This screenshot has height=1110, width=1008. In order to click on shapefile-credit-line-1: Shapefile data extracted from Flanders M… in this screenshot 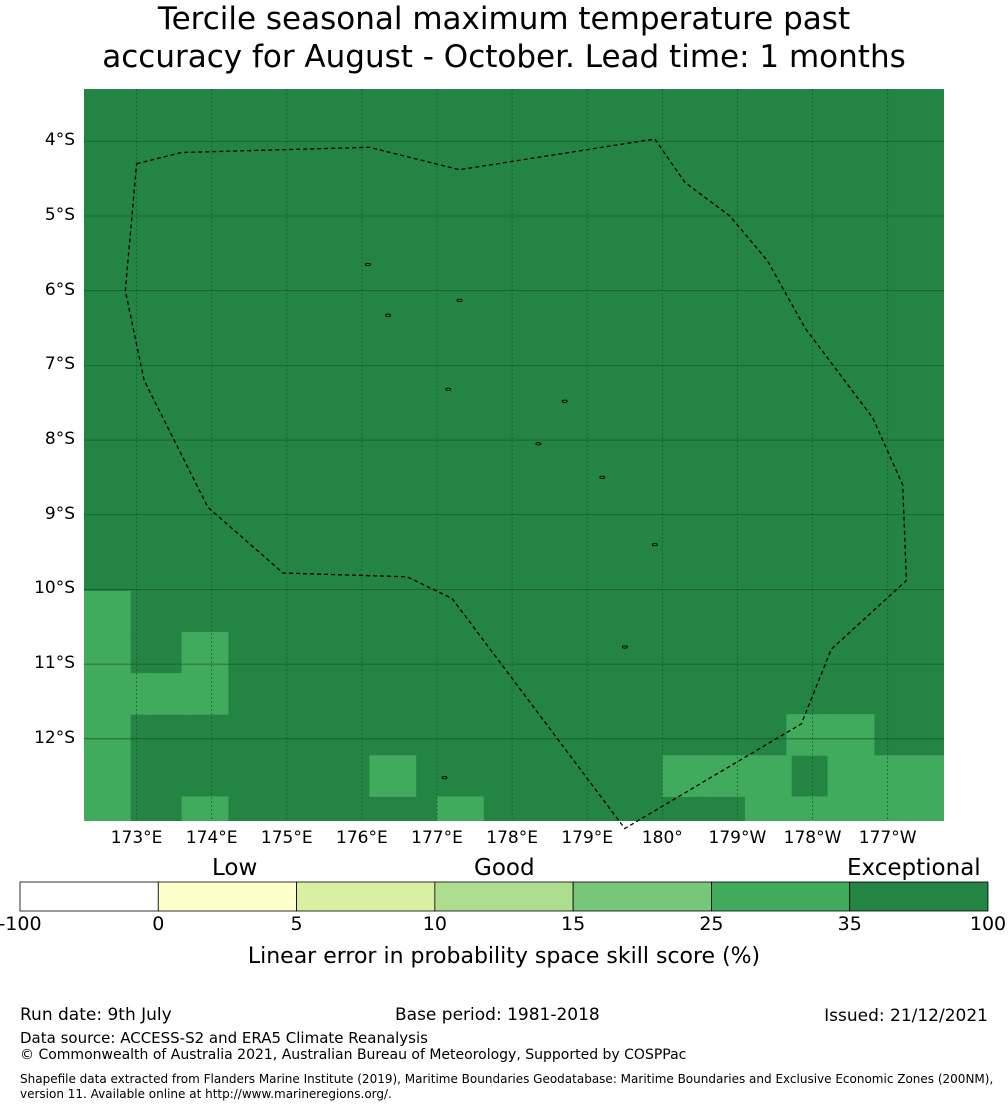, I will do `click(507, 1079)`.